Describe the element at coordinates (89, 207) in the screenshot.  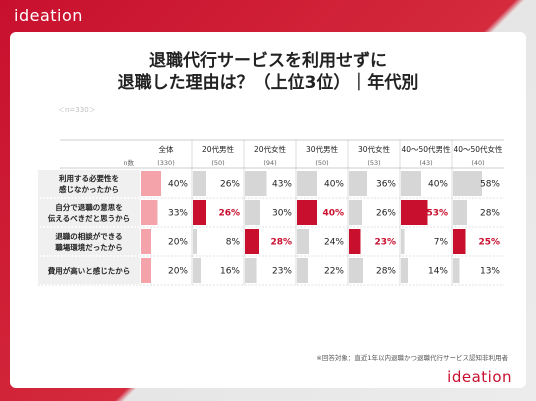
I see `row-label: 自分で退職の意思を` at that location.